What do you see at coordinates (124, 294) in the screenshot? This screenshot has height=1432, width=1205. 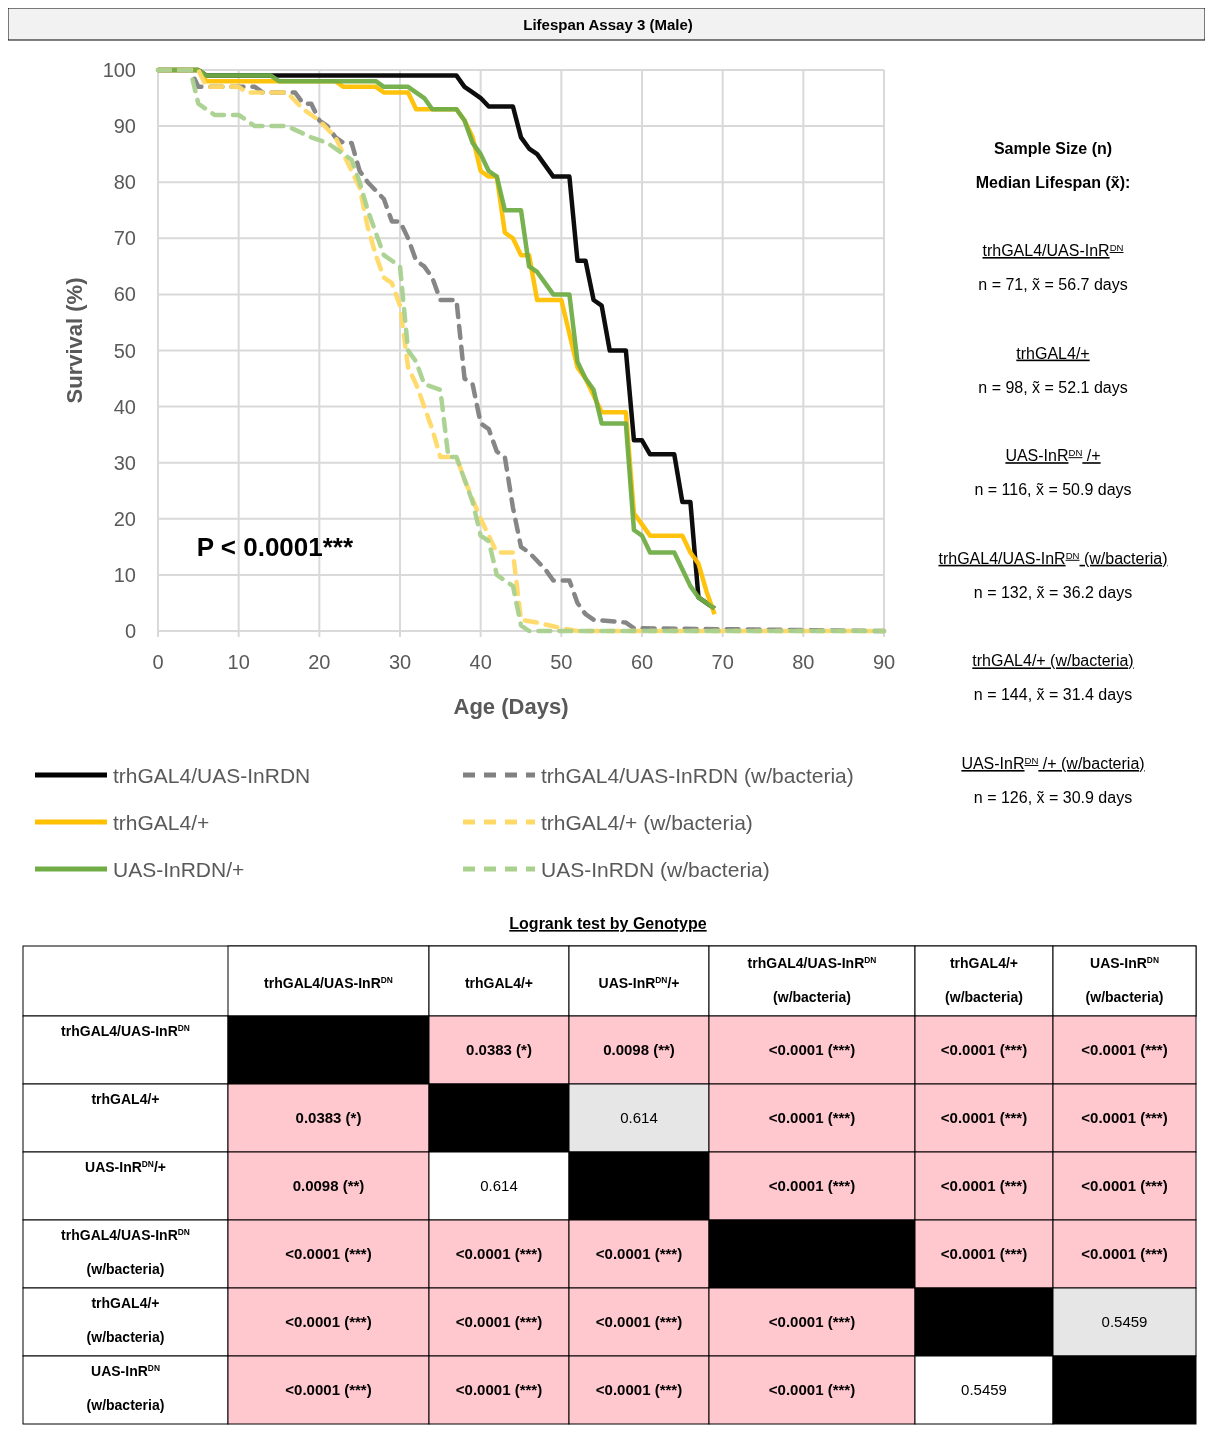 I see `y-tick-label: 60` at bounding box center [124, 294].